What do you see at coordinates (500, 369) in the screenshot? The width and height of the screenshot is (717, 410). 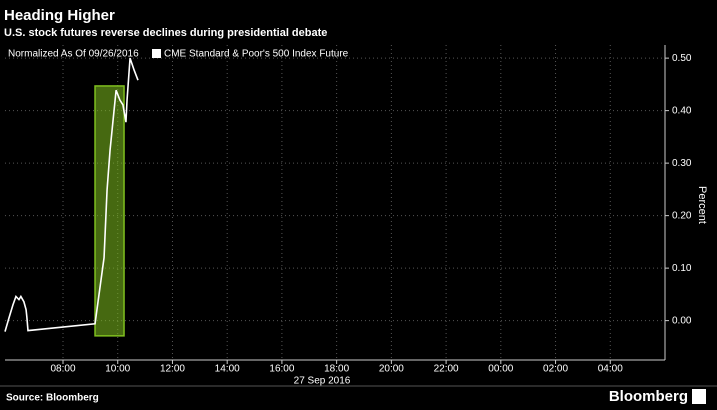 I see `x-tick-label: 00:00` at bounding box center [500, 369].